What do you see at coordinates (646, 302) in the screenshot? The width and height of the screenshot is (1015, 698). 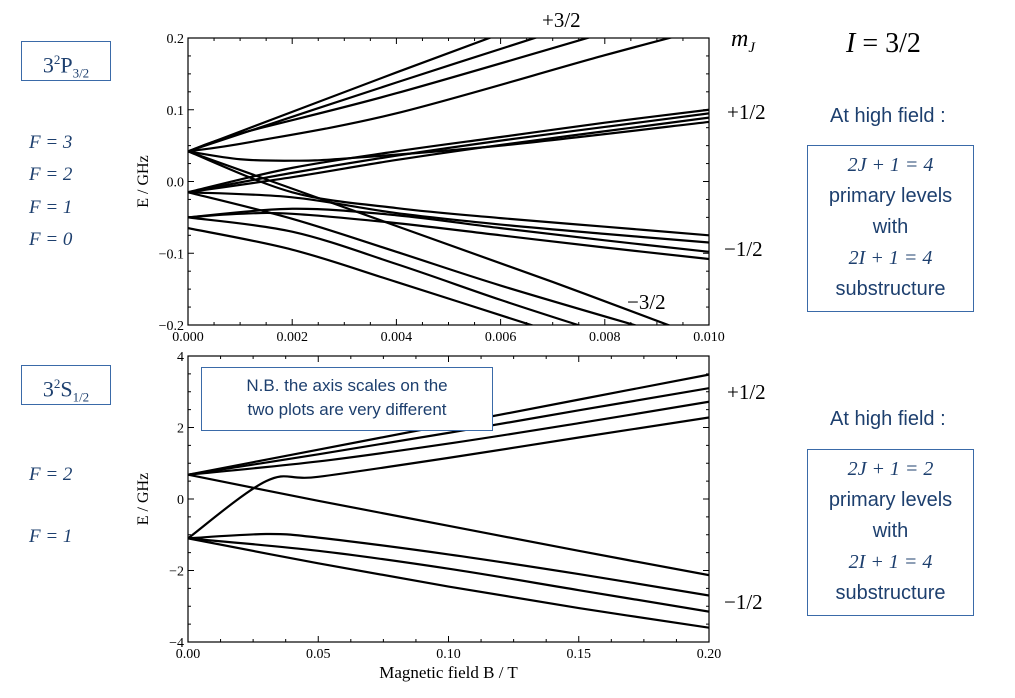 I see `mj-label-top-minus-3-2: −3/2` at bounding box center [646, 302].